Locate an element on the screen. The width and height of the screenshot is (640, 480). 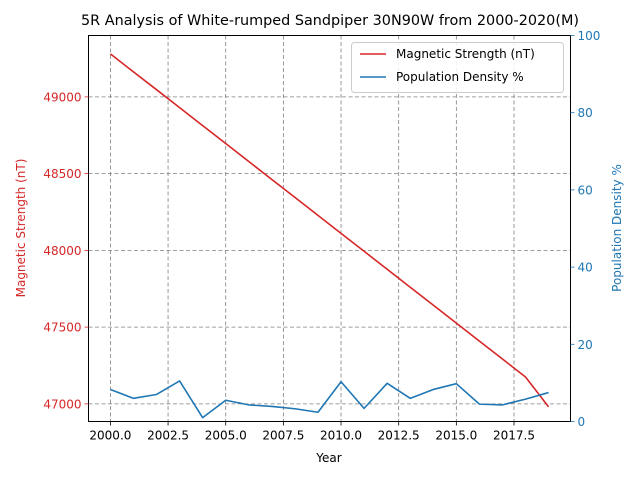
legend-box is located at coordinates (457, 67).